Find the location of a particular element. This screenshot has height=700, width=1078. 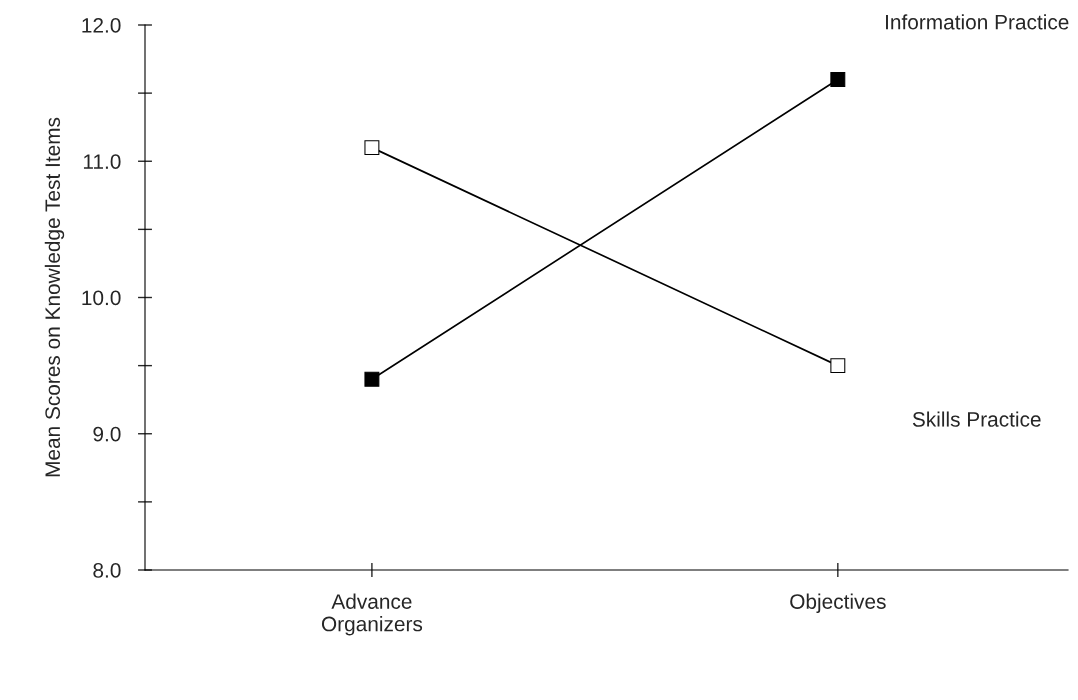

y-tick-label: 8.0 is located at coordinates (107, 570).